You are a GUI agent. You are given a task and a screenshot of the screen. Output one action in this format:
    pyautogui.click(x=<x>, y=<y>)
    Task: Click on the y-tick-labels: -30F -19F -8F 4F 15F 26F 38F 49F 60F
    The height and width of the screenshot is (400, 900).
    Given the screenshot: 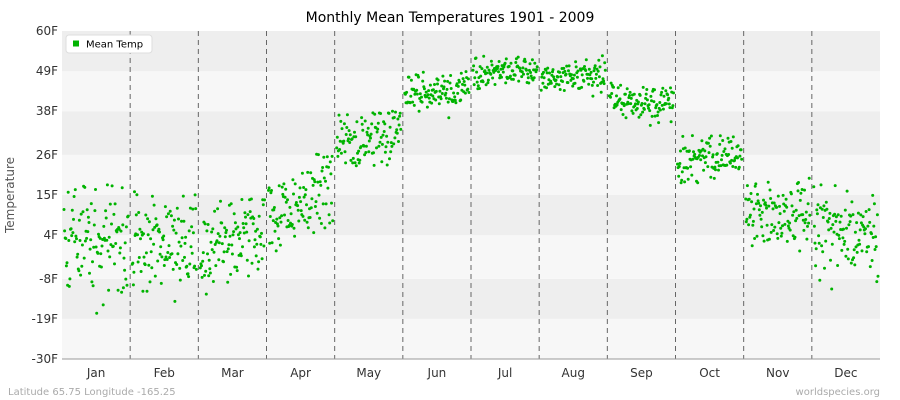 What is the action you would take?
    pyautogui.click(x=44, y=195)
    